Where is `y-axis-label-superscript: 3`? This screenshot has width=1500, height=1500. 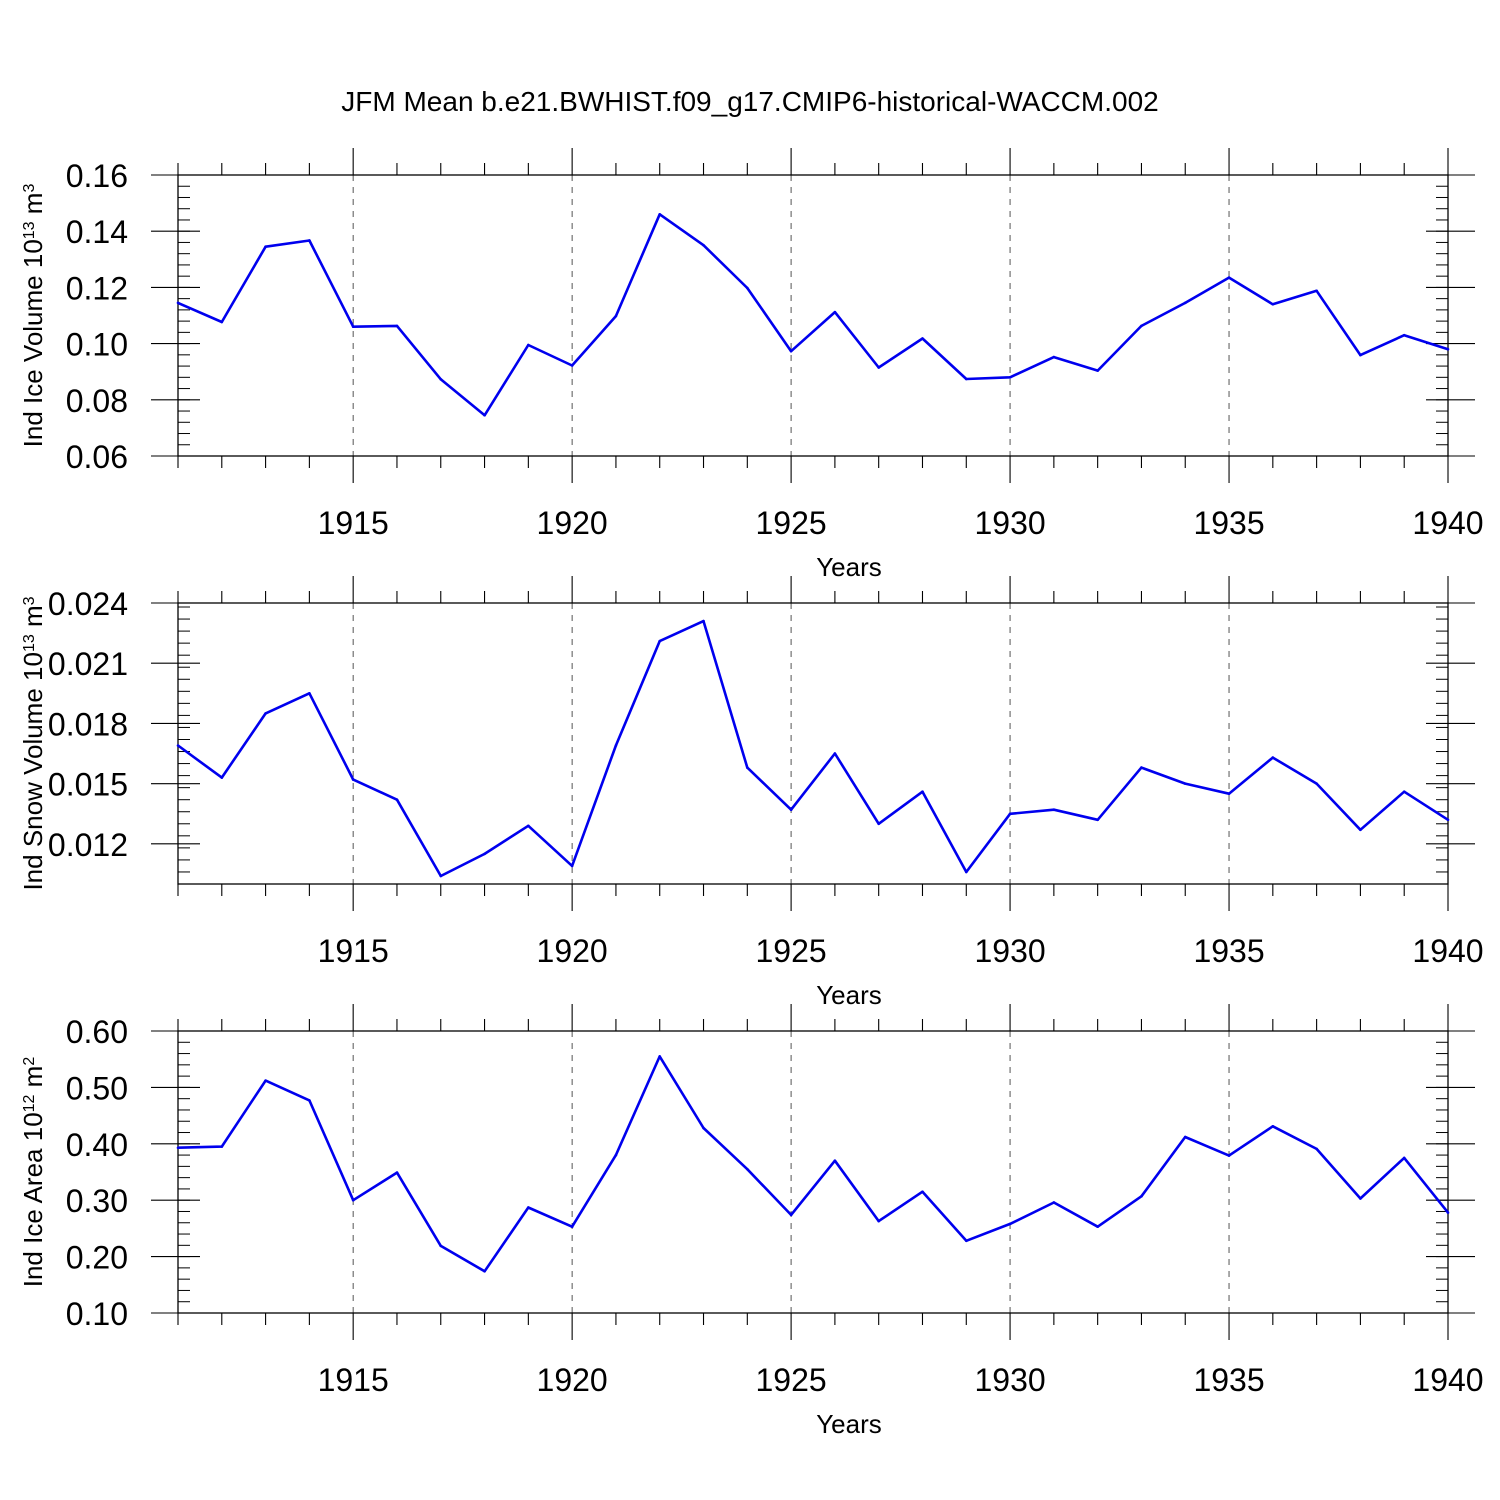 y-axis-label-superscript: 3 is located at coordinates (29, 188).